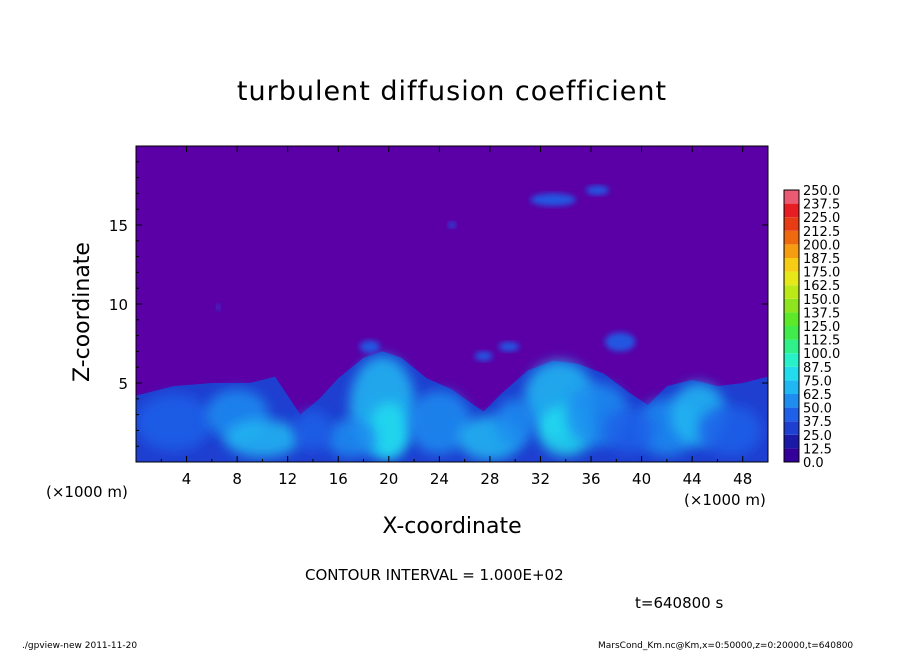 This screenshot has width=904, height=654. Describe the element at coordinates (489, 479) in the screenshot. I see `x-tick-label: 28` at that location.